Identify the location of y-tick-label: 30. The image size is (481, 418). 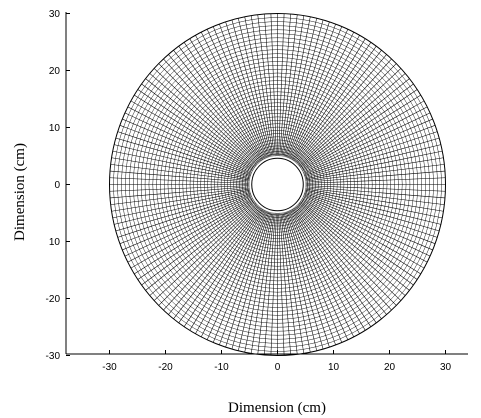
(55, 14).